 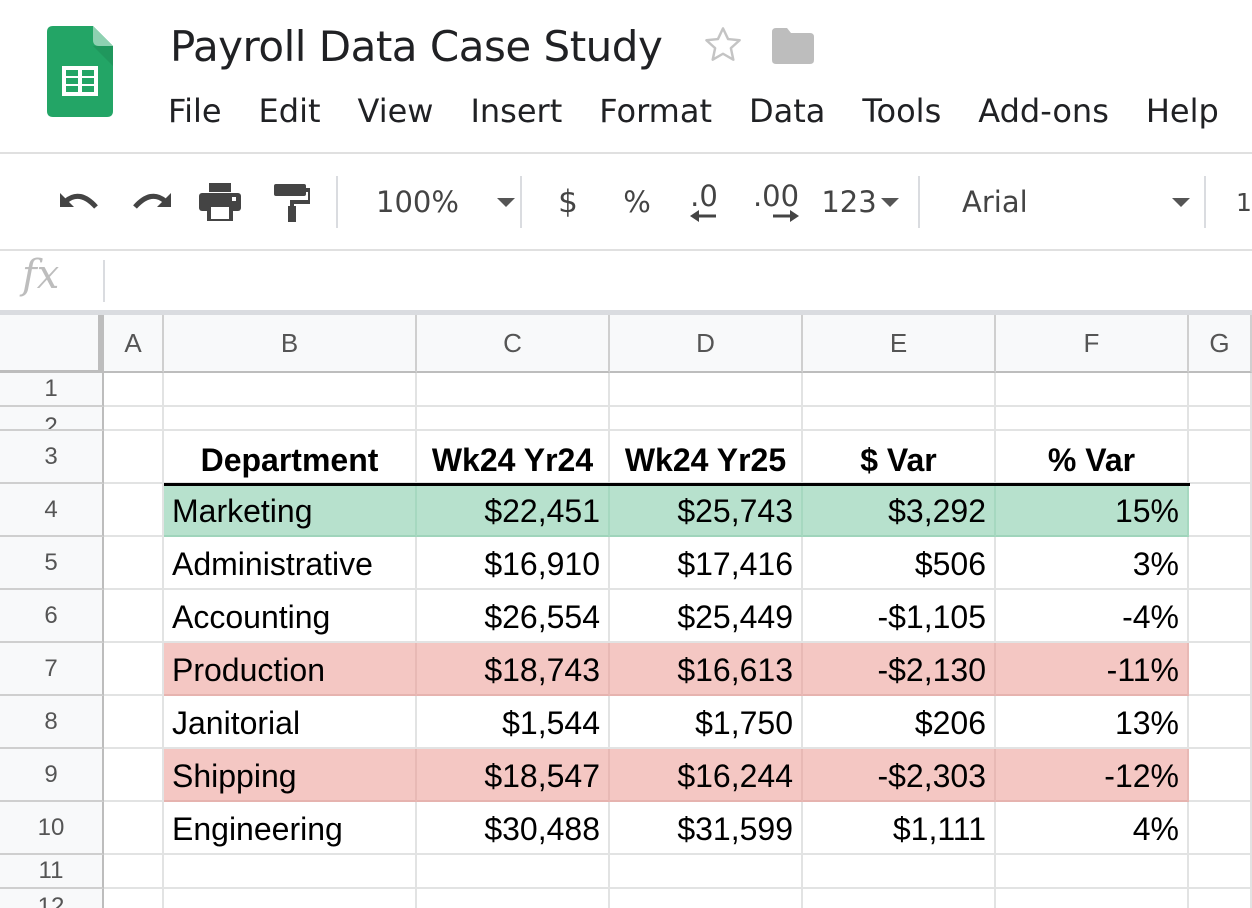 I want to click on header-wk24-yr25: Wk24 Yr25, so click(x=706, y=457).